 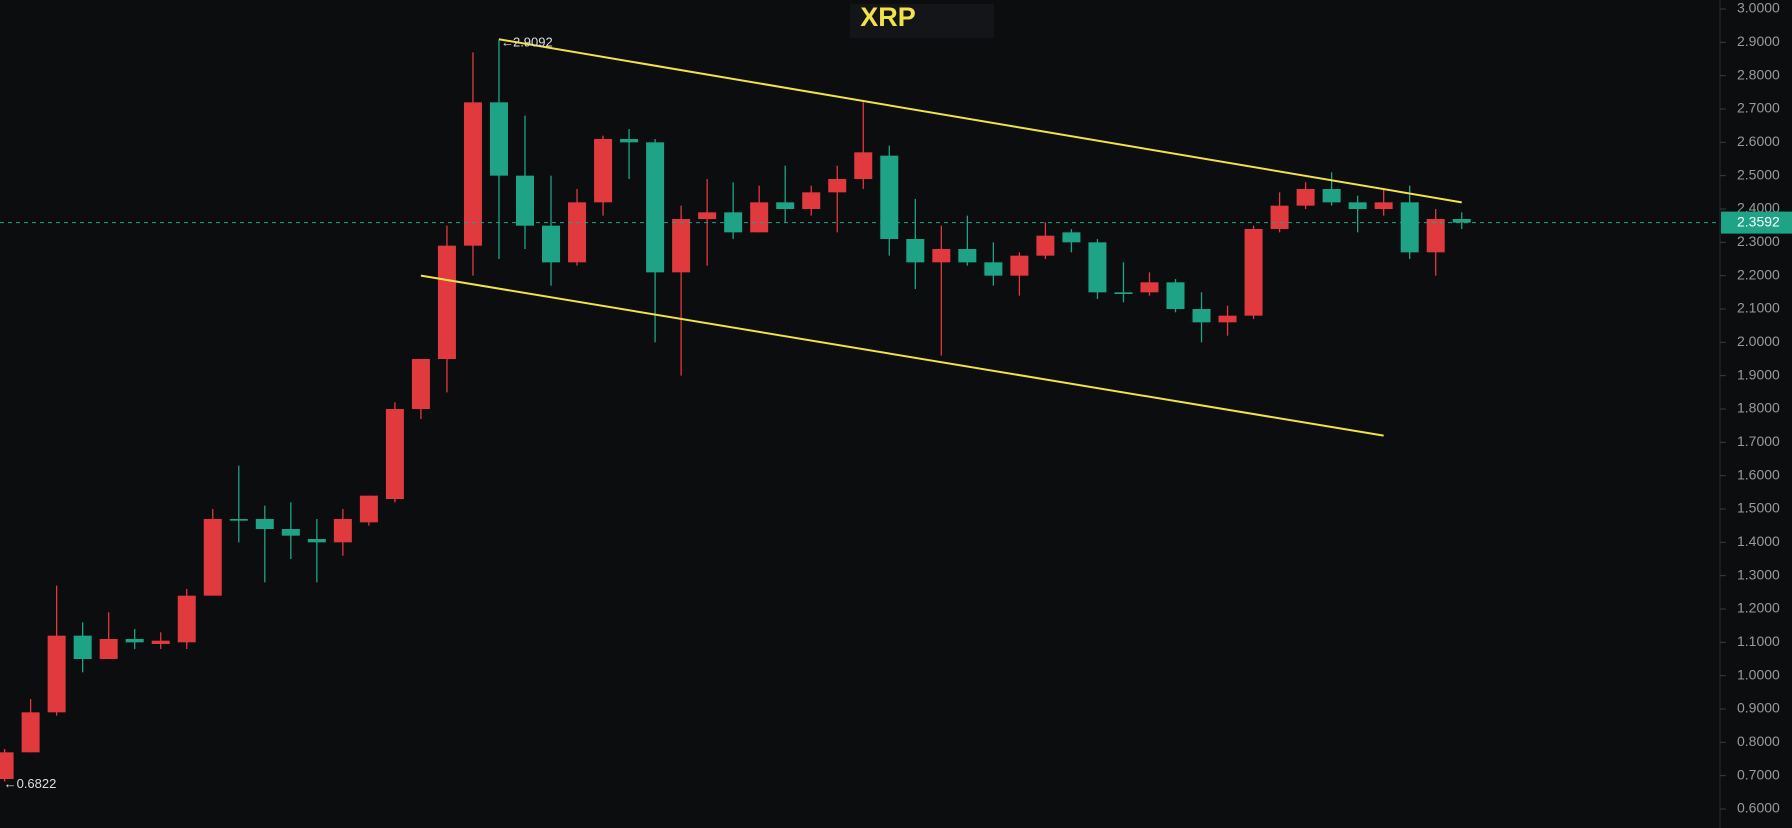 What do you see at coordinates (1758, 474) in the screenshot?
I see `y-tick-label: 1.6000` at bounding box center [1758, 474].